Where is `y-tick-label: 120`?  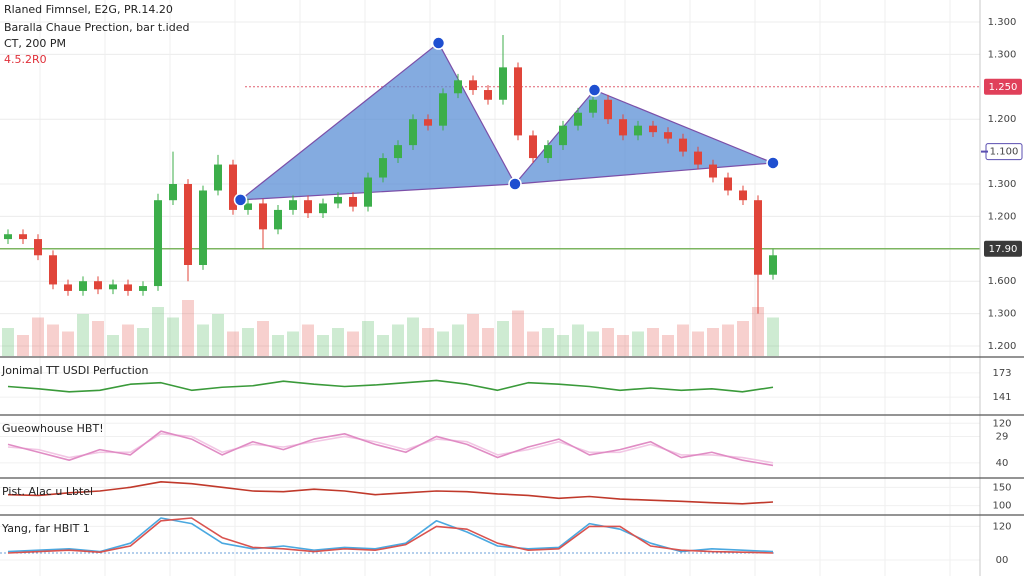 y-tick-label: 120 is located at coordinates (1001, 423).